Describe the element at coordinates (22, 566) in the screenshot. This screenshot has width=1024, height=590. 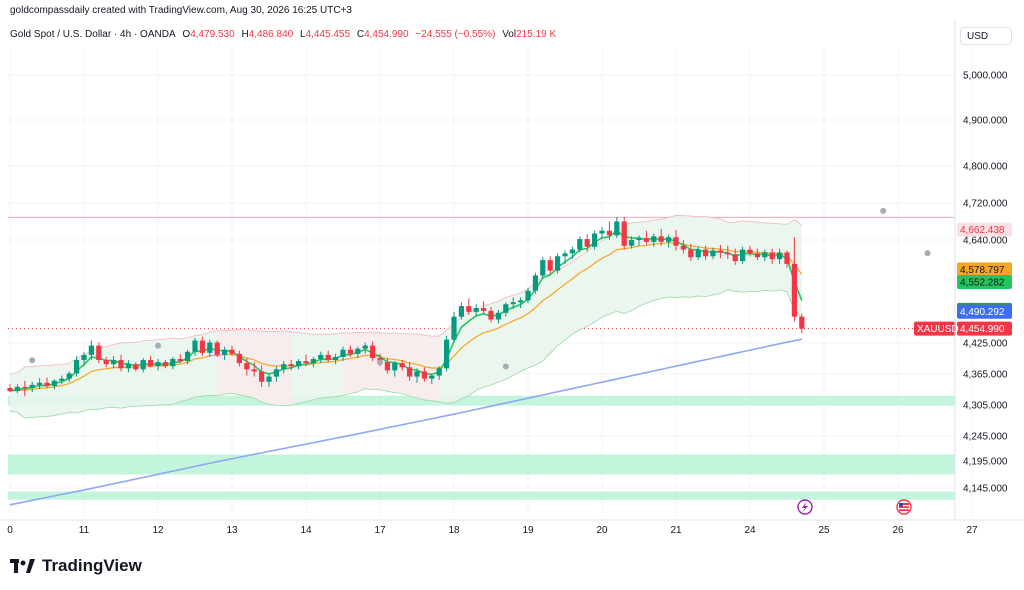
I see `tradingview-logo-icon` at that location.